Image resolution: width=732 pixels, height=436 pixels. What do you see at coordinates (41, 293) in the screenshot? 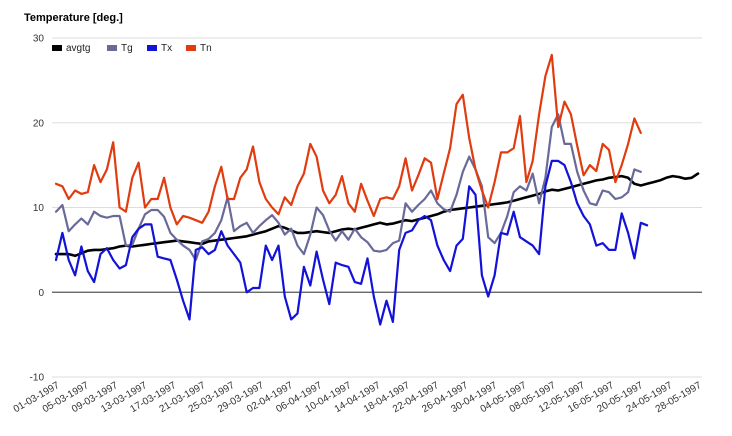
I see `y-tick-label: 0` at bounding box center [41, 293].